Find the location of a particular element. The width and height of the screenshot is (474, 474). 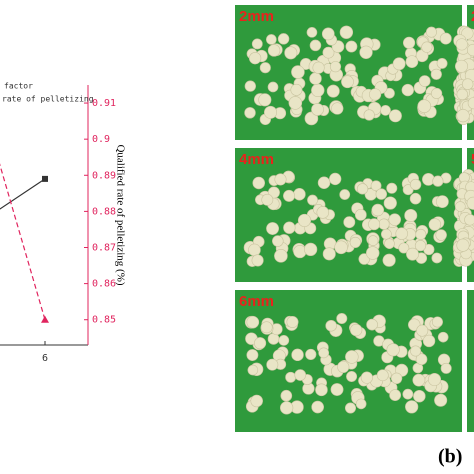

photo-label: 4mm is located at coordinates (256, 159).